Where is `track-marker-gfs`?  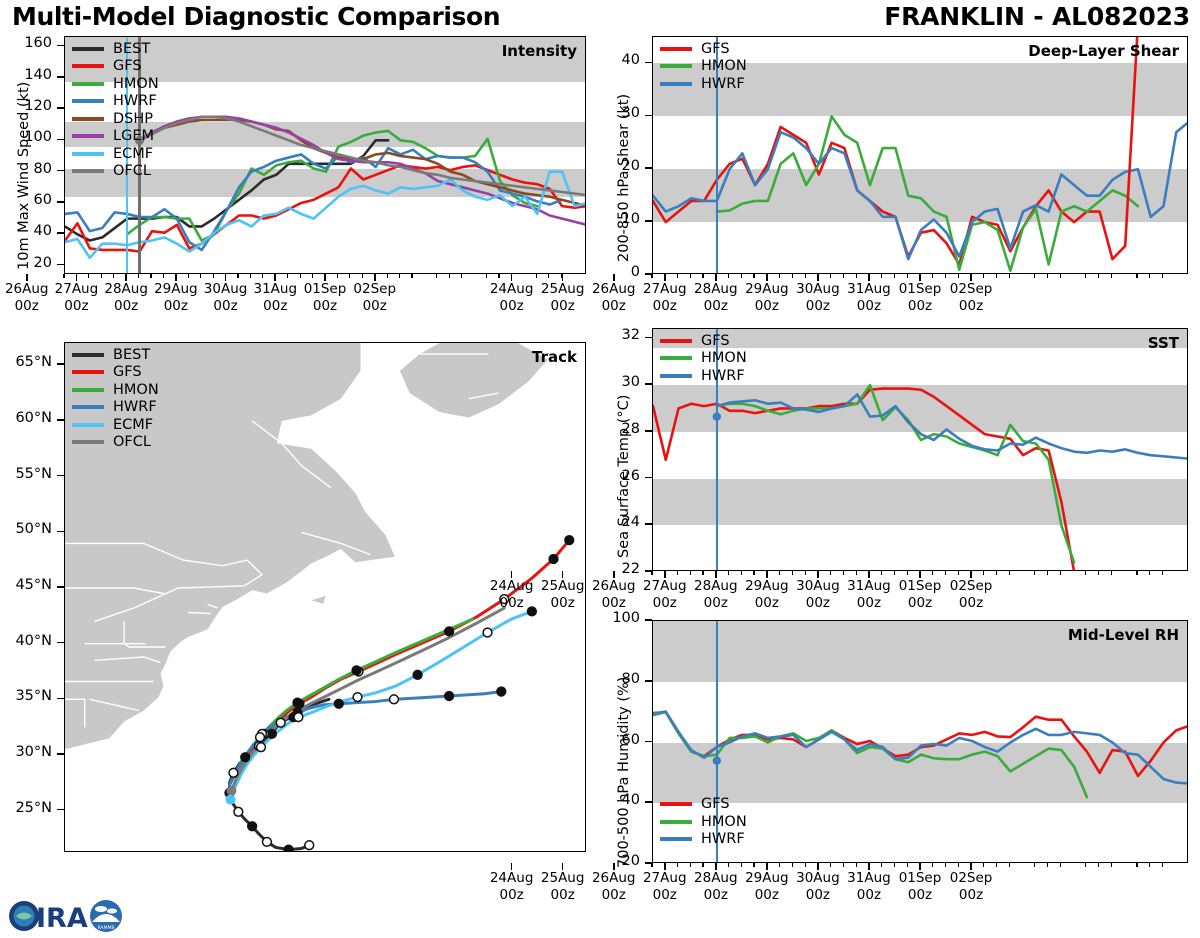
track-marker-gfs is located at coordinates (569, 540).